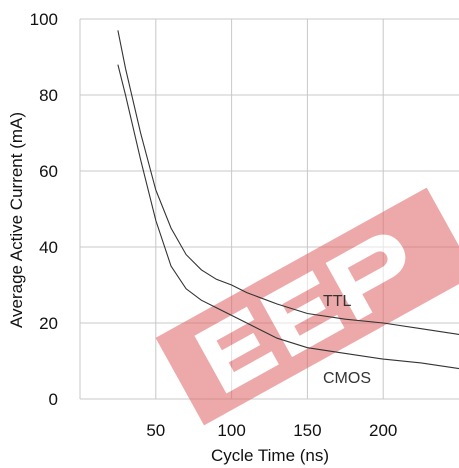 This screenshot has height=468, width=459. What do you see at coordinates (337, 301) in the screenshot?
I see `series-label-ttl: TTL` at bounding box center [337, 301].